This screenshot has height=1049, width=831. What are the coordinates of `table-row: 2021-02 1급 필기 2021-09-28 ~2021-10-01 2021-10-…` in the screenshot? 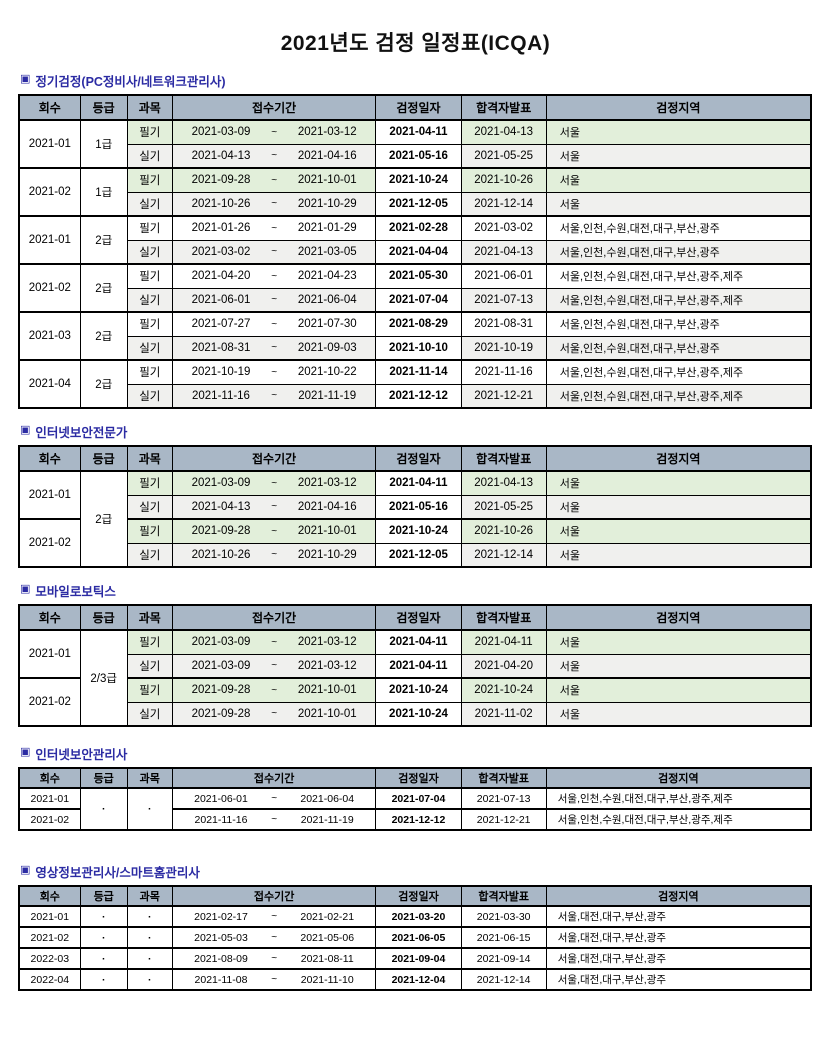 It's located at (415, 192).